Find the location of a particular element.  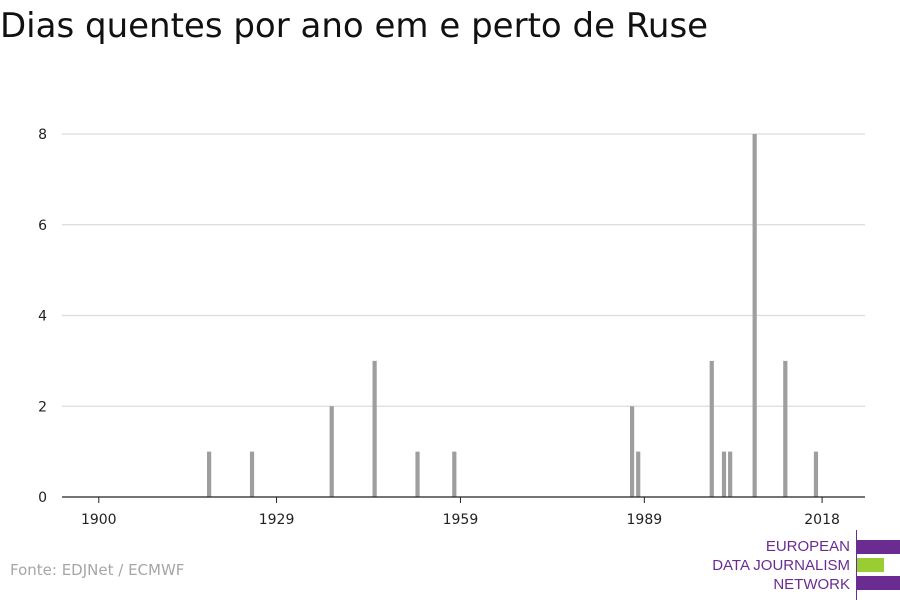

logo-divider is located at coordinates (856, 565).